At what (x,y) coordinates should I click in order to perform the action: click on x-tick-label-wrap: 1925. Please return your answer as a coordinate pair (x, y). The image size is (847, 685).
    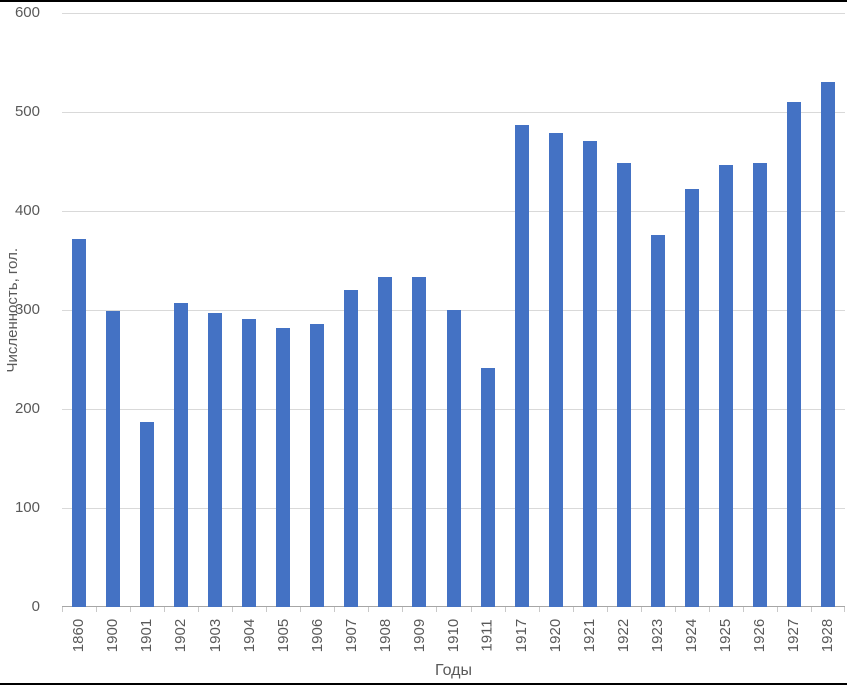
    Looking at the image, I should click on (726, 635).